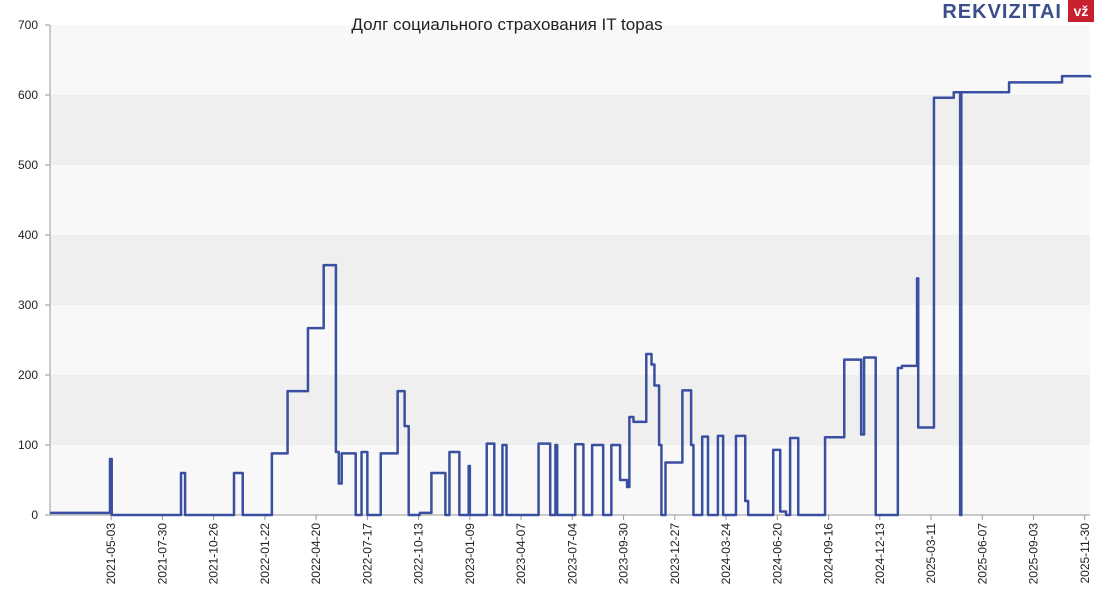 Image resolution: width=1100 pixels, height=590 pixels. What do you see at coordinates (28, 375) in the screenshot?
I see `y-tick-label: 200` at bounding box center [28, 375].